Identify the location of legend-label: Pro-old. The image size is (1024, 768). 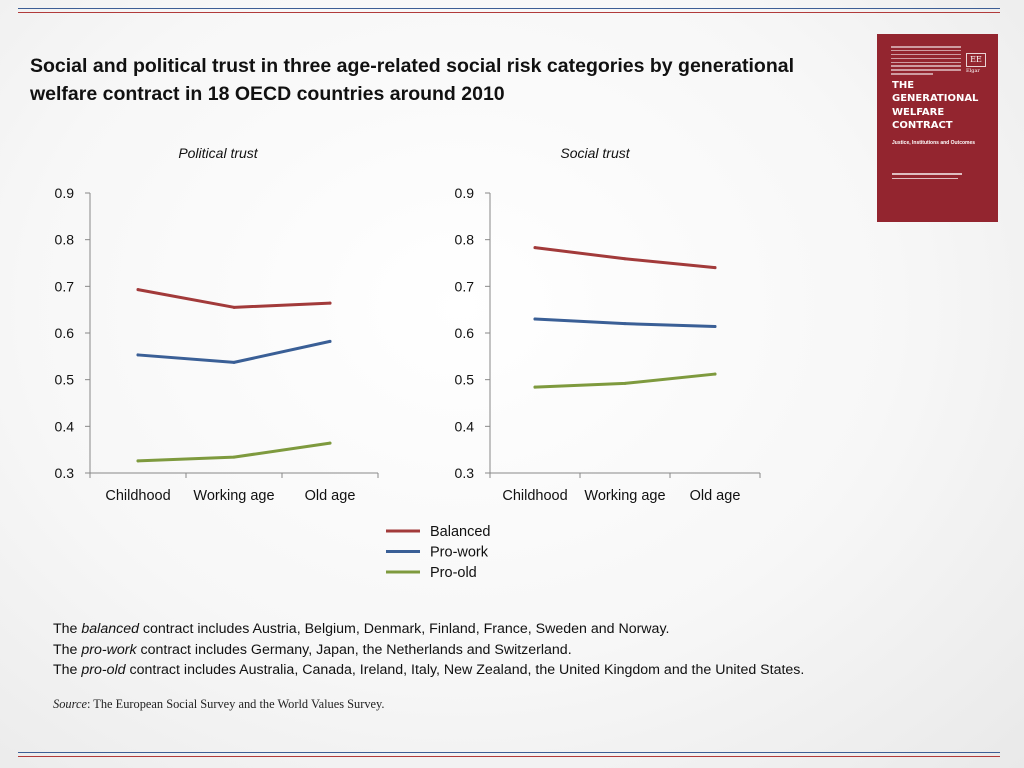
(453, 573).